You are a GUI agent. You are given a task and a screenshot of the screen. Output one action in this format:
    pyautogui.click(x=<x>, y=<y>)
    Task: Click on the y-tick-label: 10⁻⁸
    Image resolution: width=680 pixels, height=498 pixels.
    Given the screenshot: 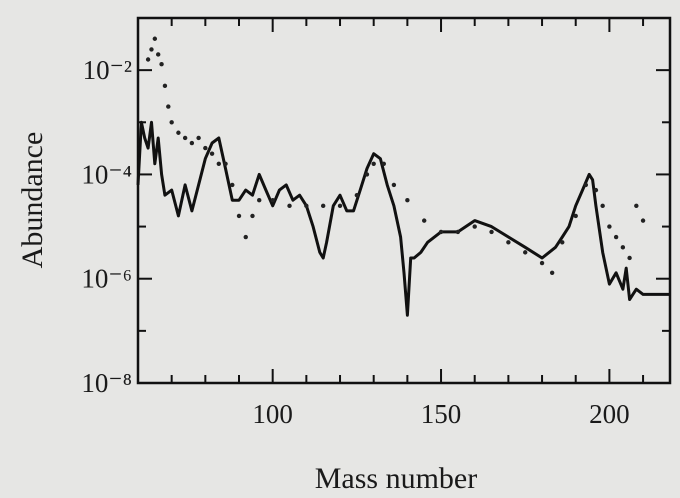 What is the action you would take?
    pyautogui.click(x=106, y=383)
    